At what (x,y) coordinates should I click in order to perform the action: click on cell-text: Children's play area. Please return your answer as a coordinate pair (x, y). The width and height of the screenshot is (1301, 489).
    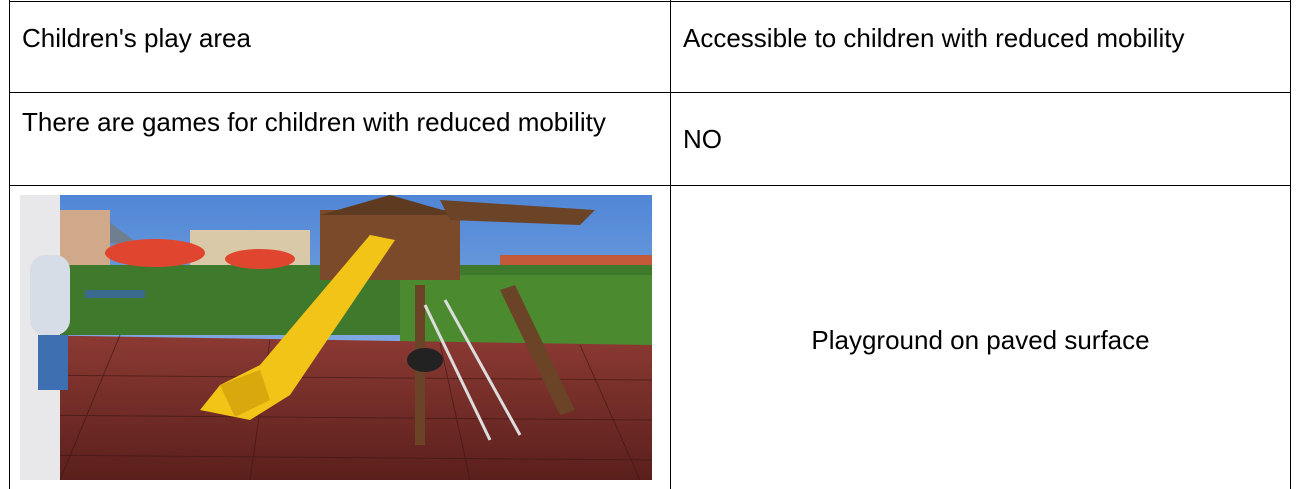
    Looking at the image, I should click on (136, 38).